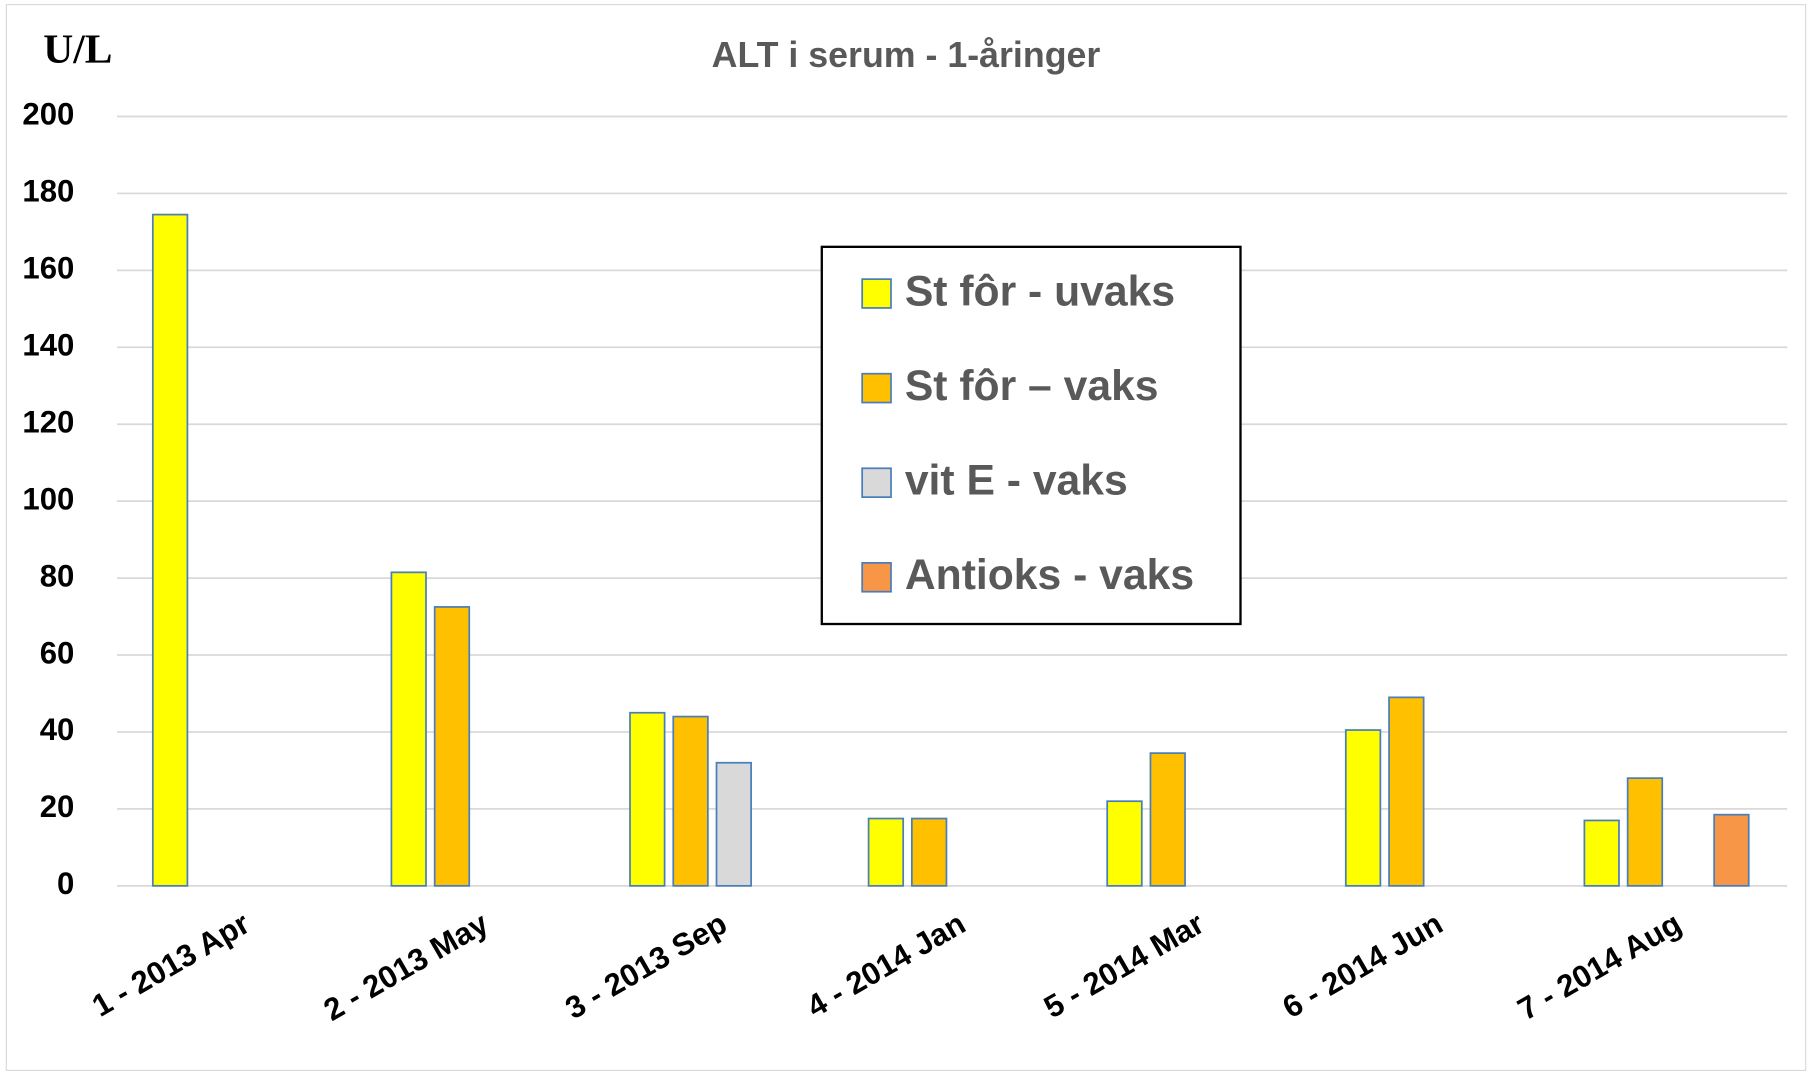  Describe the element at coordinates (48, 114) in the screenshot. I see `y-tick-label: 200` at that location.